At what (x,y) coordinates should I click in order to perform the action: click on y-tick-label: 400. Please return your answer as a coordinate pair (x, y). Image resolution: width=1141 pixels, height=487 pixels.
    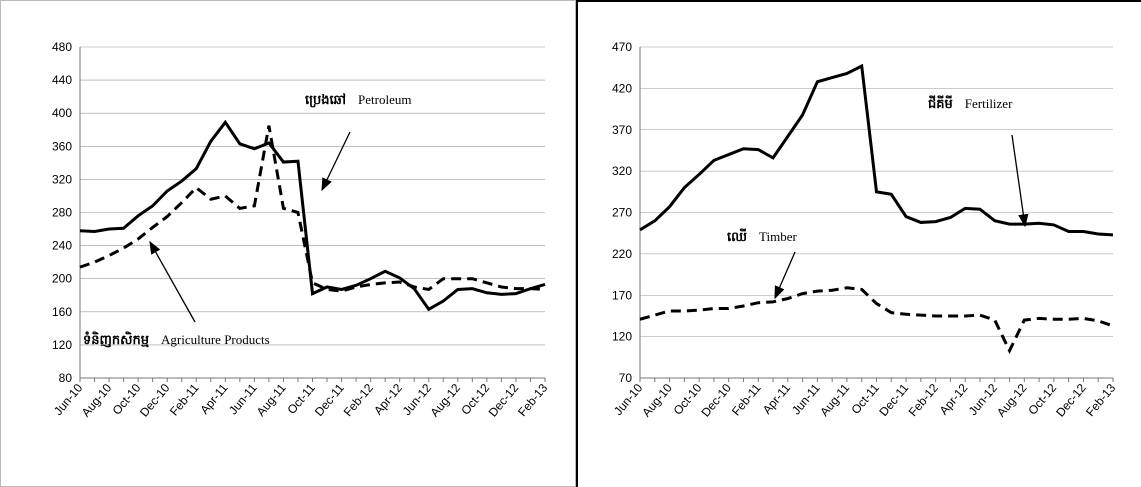
    Looking at the image, I should click on (62, 113).